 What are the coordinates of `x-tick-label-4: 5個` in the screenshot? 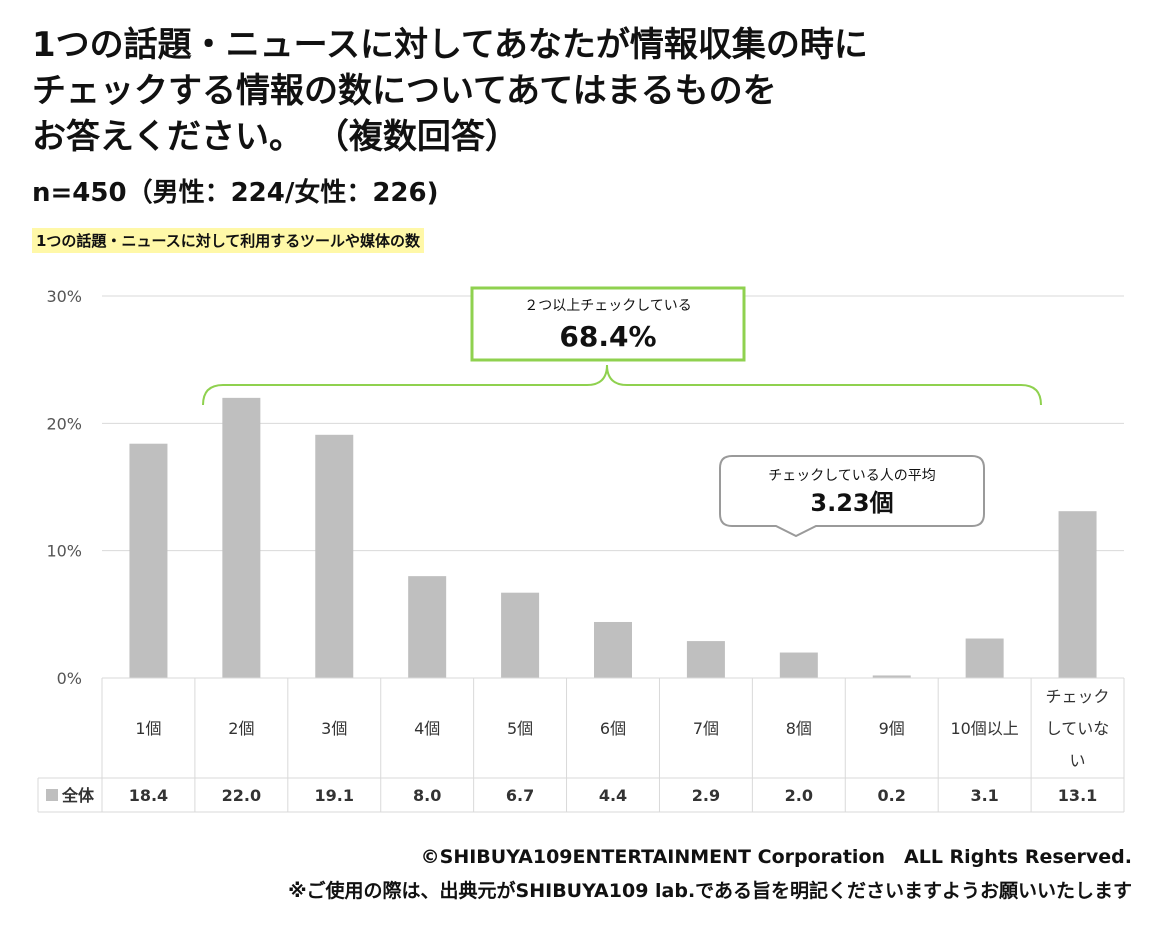 It's located at (520, 728).